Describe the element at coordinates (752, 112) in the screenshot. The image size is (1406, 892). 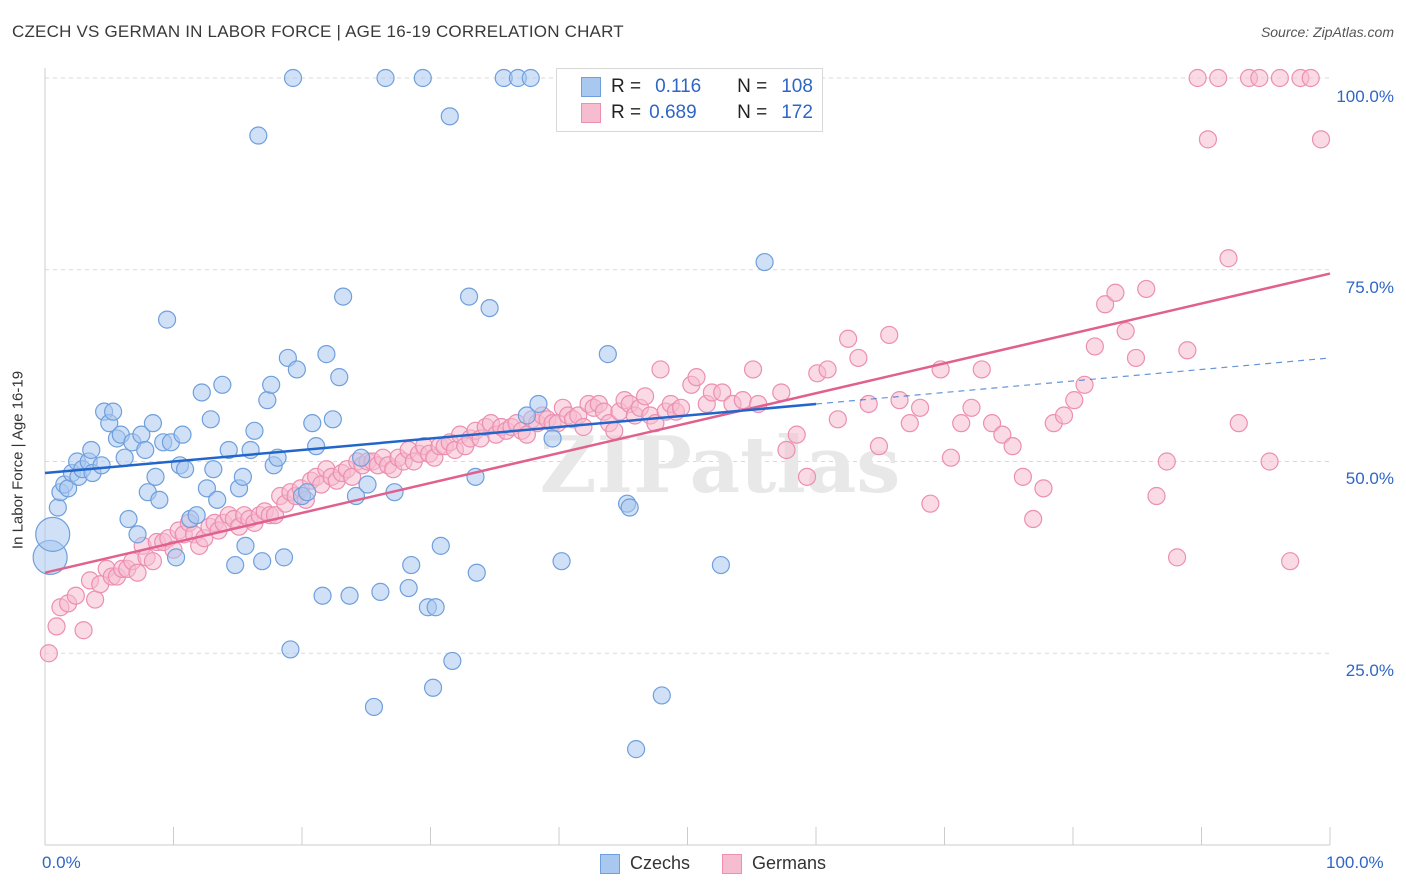
I see `german-n-label: N =` at that location.